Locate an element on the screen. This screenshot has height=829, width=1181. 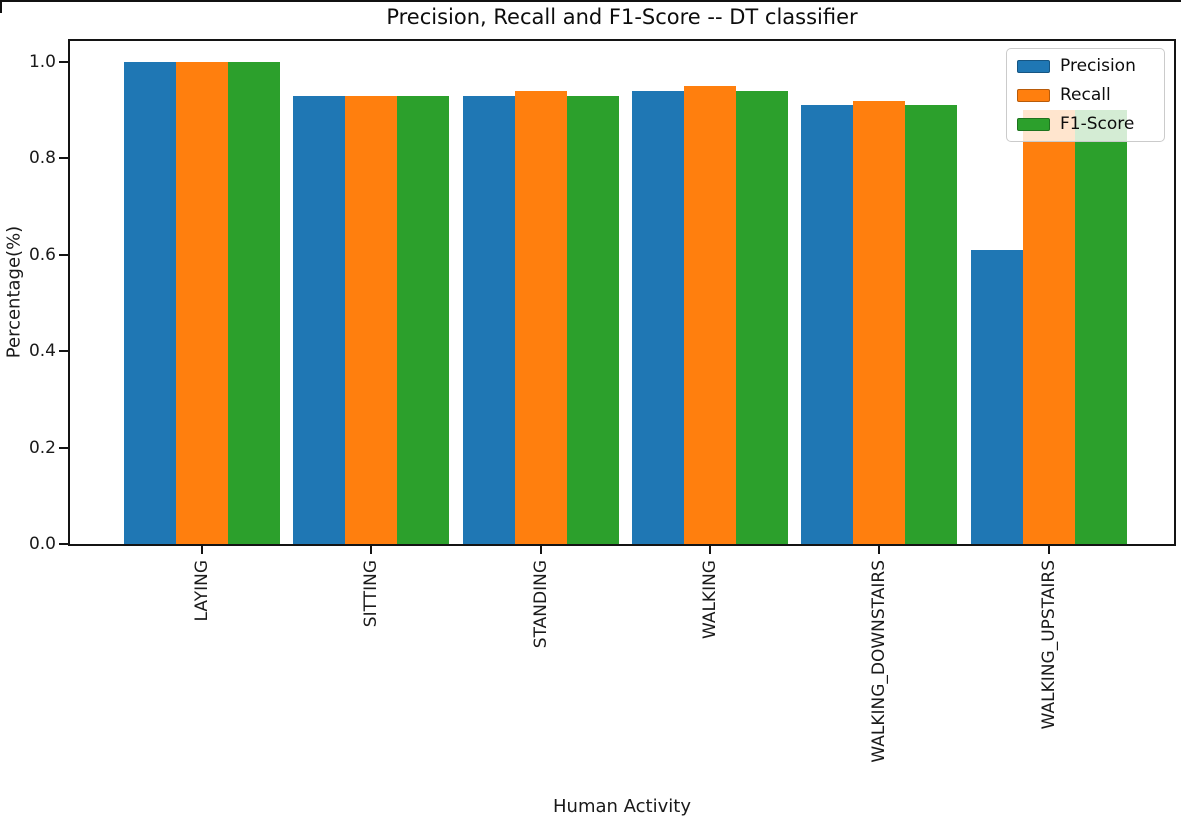
y-tick-label: 0.4 is located at coordinates (42, 351).